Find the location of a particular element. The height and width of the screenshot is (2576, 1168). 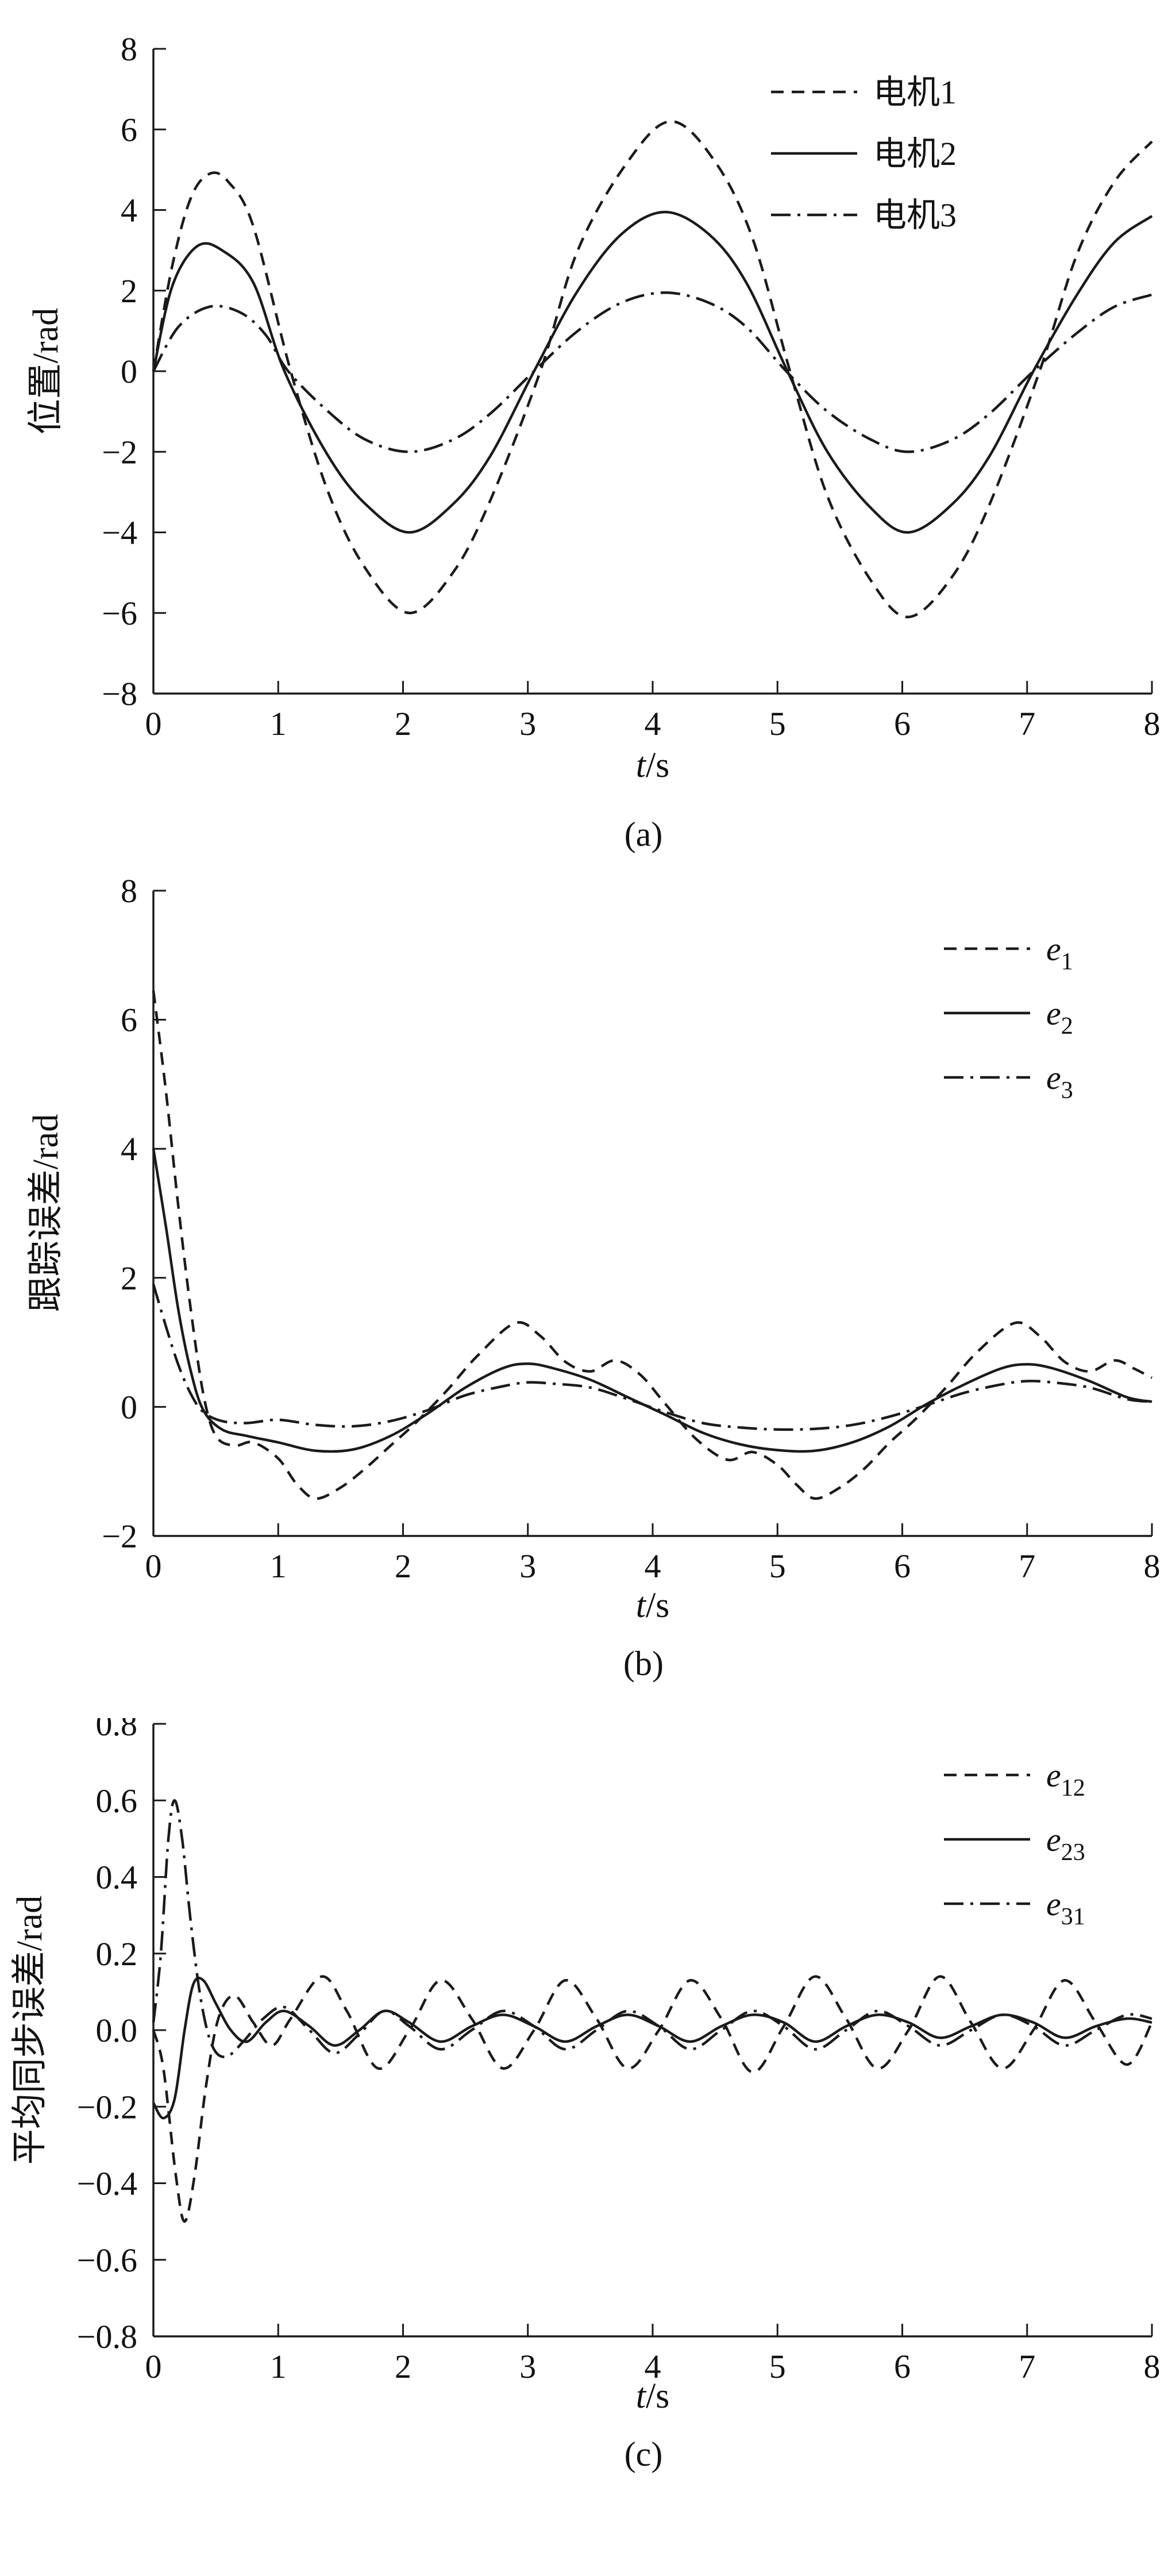

y-axis-label-b: 跟踪误差/rad is located at coordinates (45, 1213).